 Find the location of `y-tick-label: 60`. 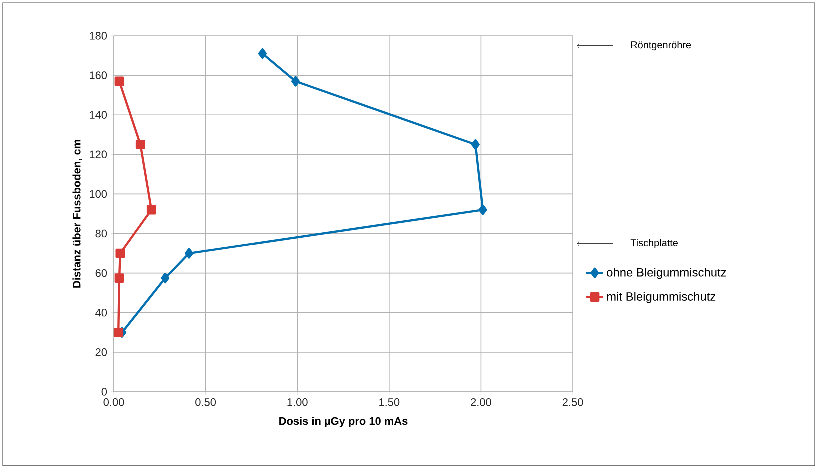

y-tick-label: 60 is located at coordinates (102, 273).